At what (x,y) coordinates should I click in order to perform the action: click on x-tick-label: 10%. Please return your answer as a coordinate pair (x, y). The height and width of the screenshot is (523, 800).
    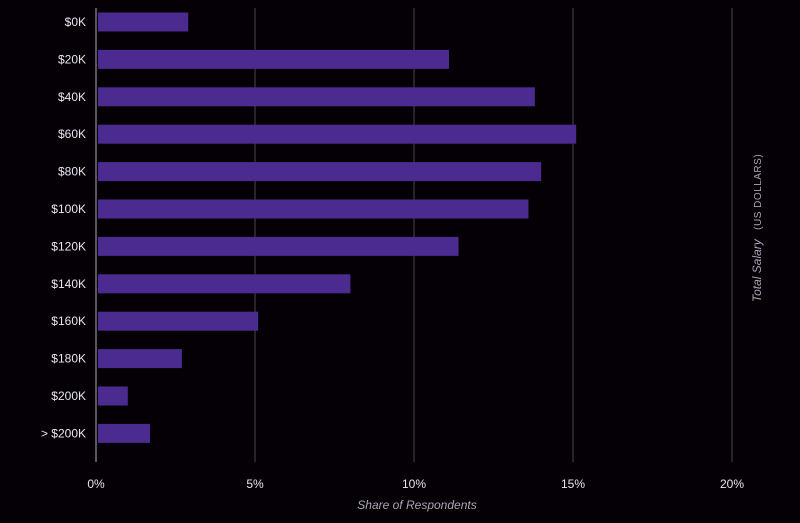
    Looking at the image, I should click on (414, 484).